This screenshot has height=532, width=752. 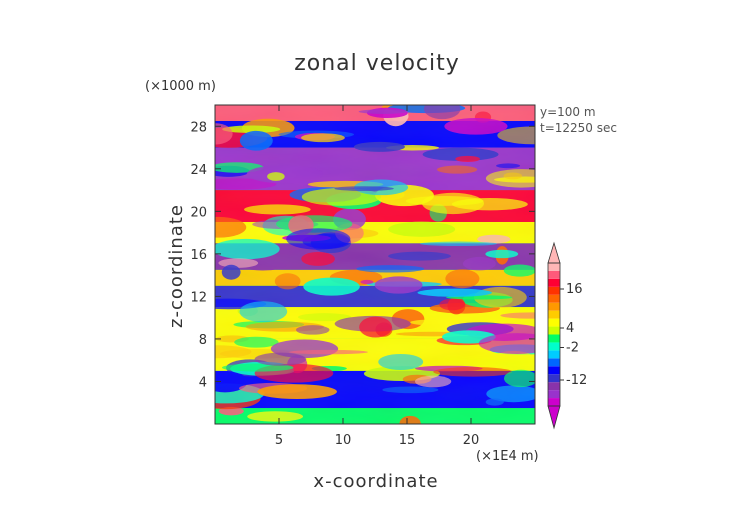 I want to click on y-tick-label: 20, so click(x=198, y=212).